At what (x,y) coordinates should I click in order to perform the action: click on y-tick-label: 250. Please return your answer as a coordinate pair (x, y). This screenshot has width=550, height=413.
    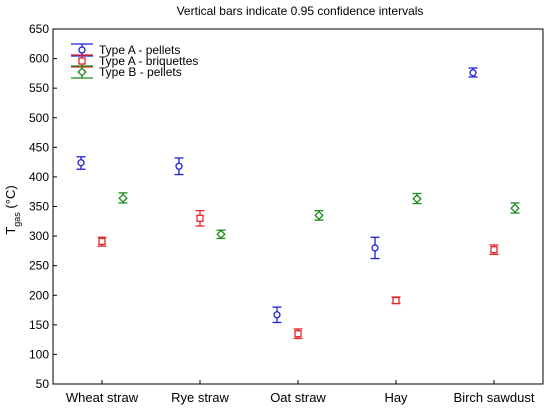
    Looking at the image, I should click on (39, 266).